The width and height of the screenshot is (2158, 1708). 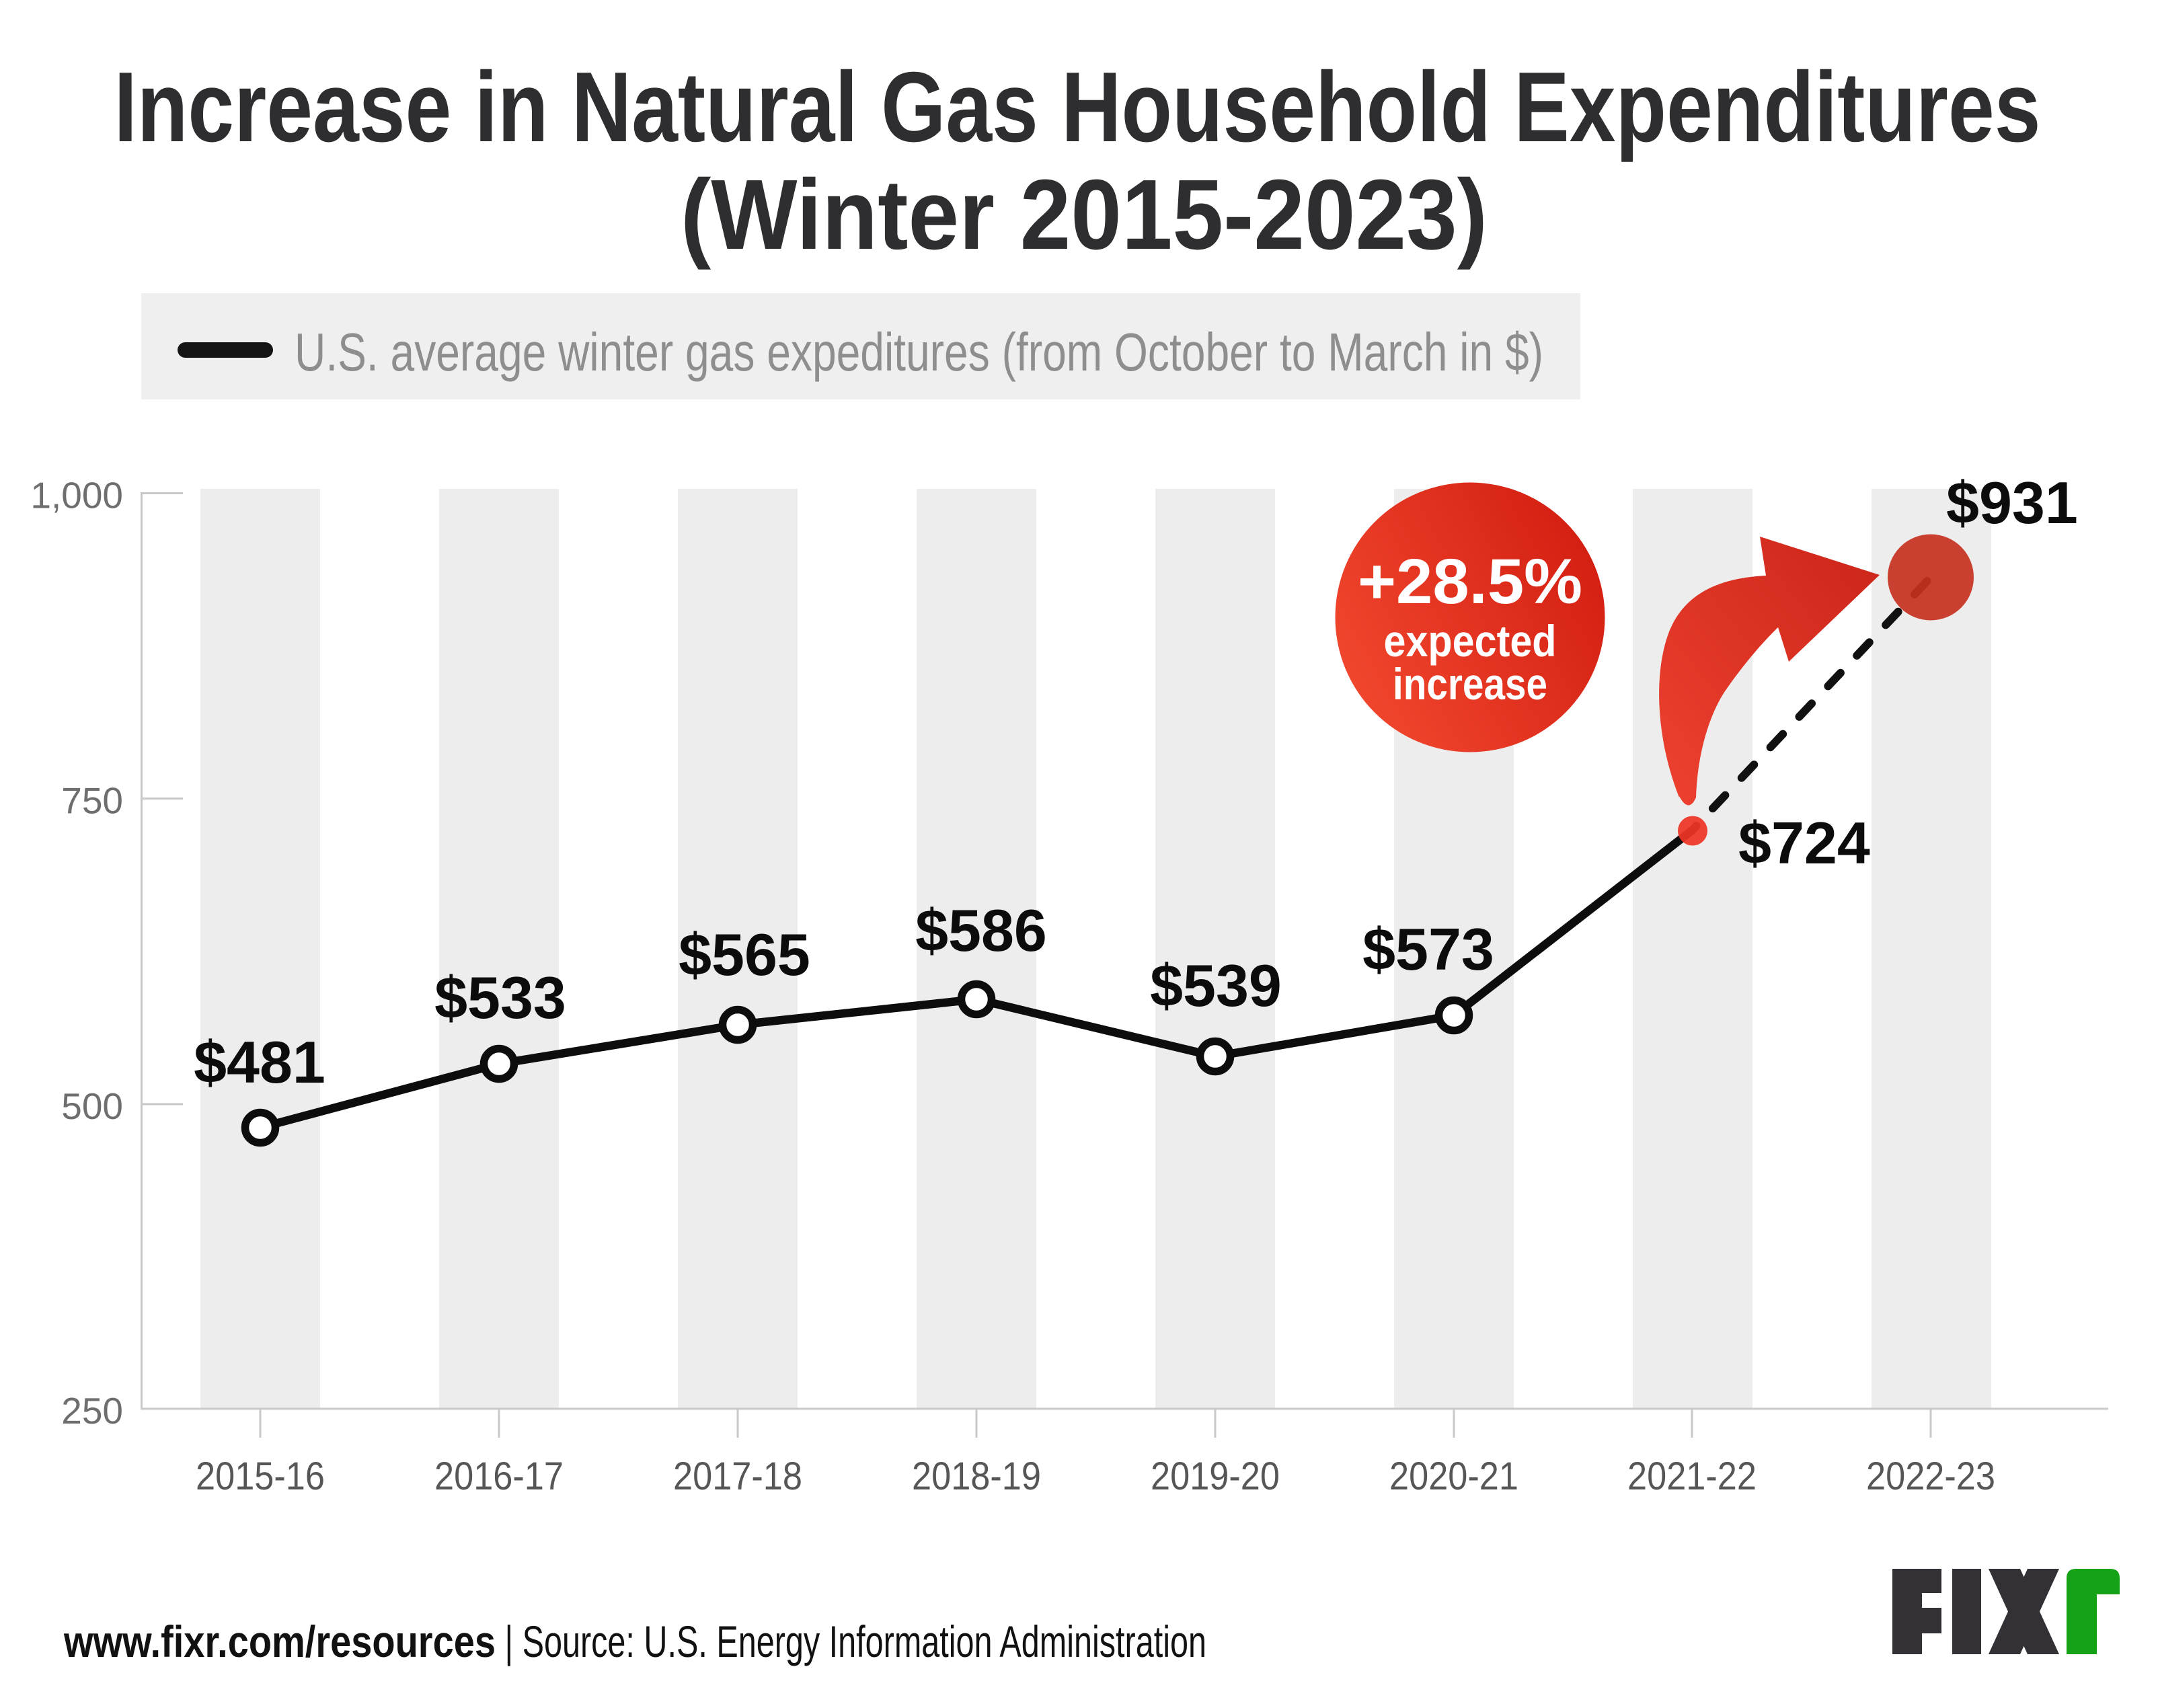 What do you see at coordinates (1930, 1476) in the screenshot?
I see `svg-text: 2022-23` at bounding box center [1930, 1476].